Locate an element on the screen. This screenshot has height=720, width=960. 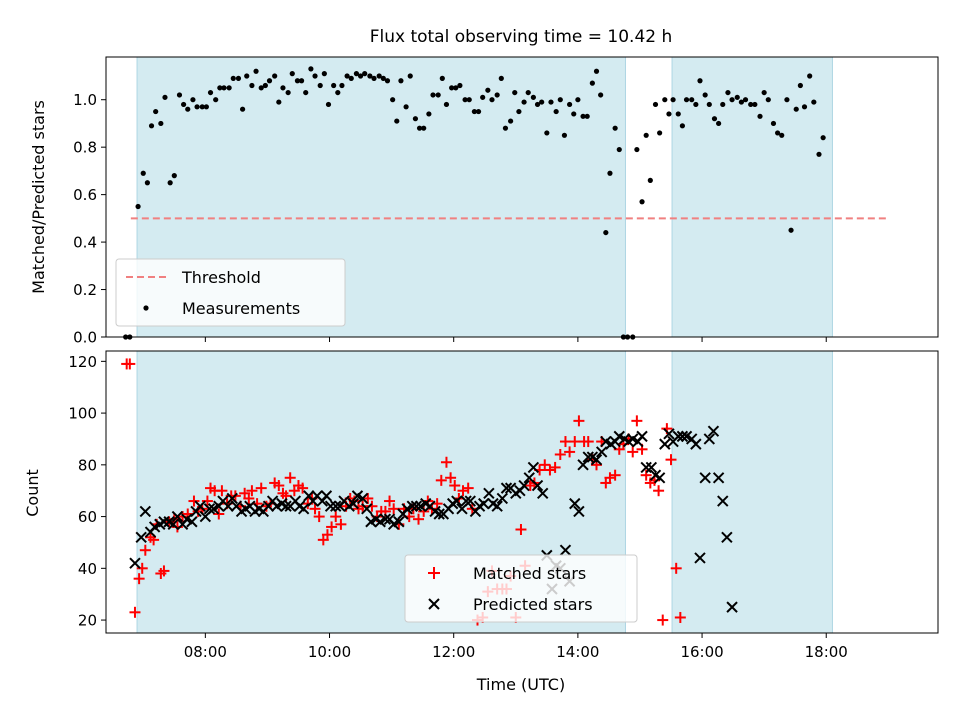
bottom-legend: Matched stars Predicted stars is located at coordinates (521, 588).